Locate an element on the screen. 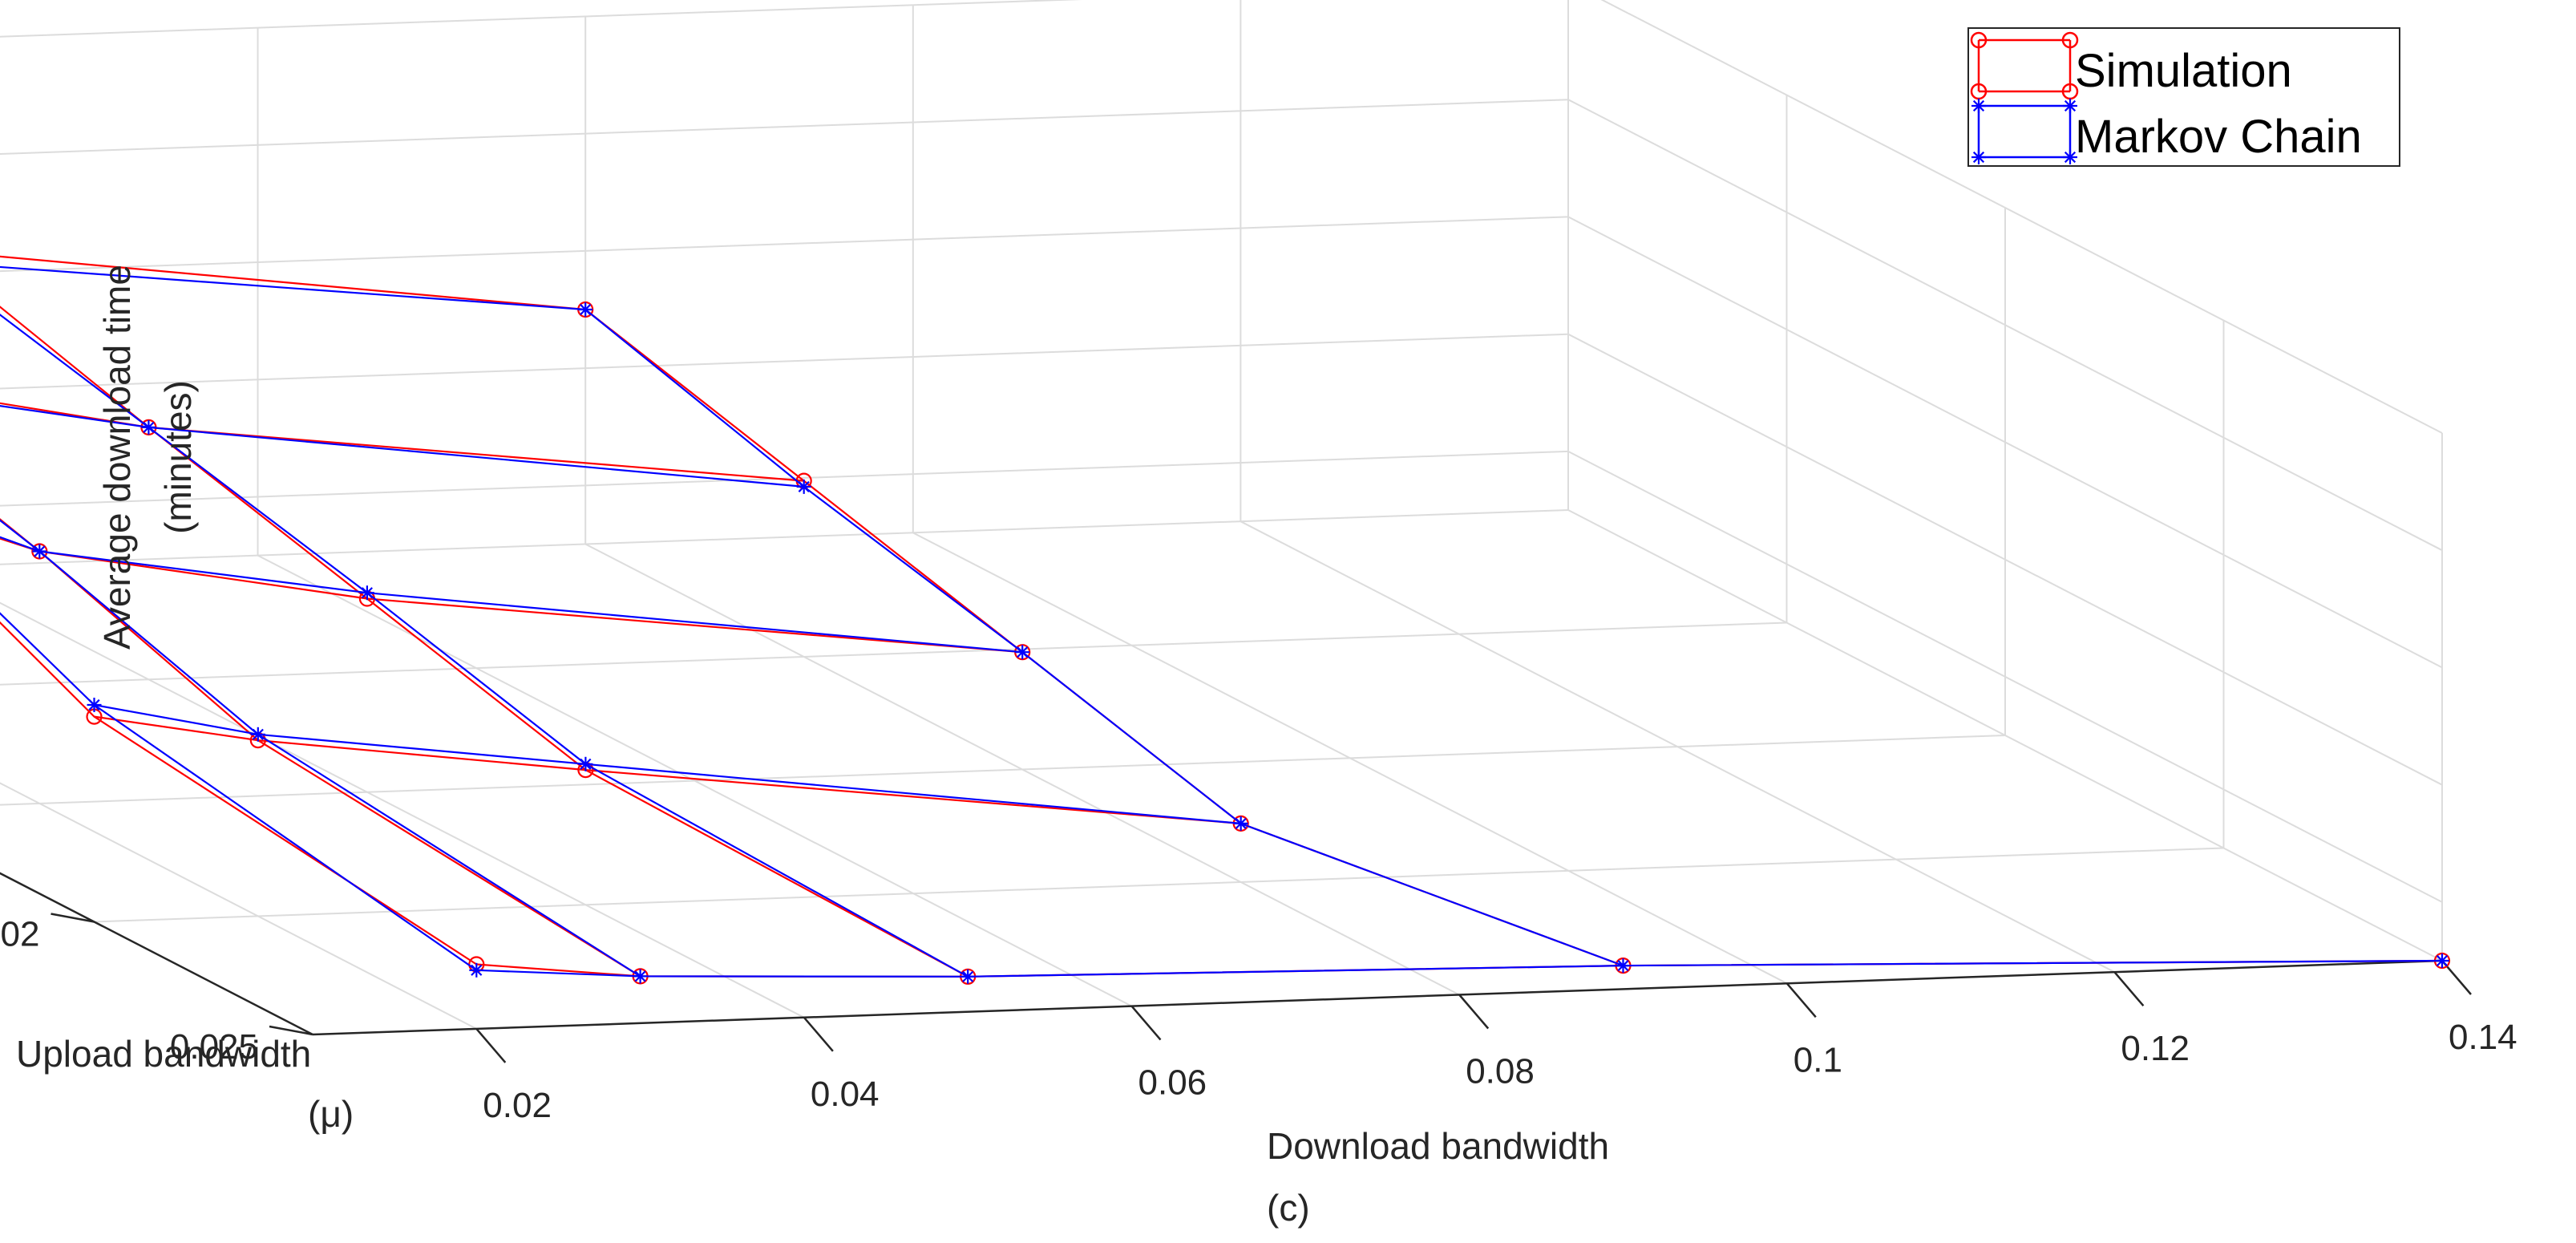 The height and width of the screenshot is (1243, 2576). legend-box is located at coordinates (2183, 97).